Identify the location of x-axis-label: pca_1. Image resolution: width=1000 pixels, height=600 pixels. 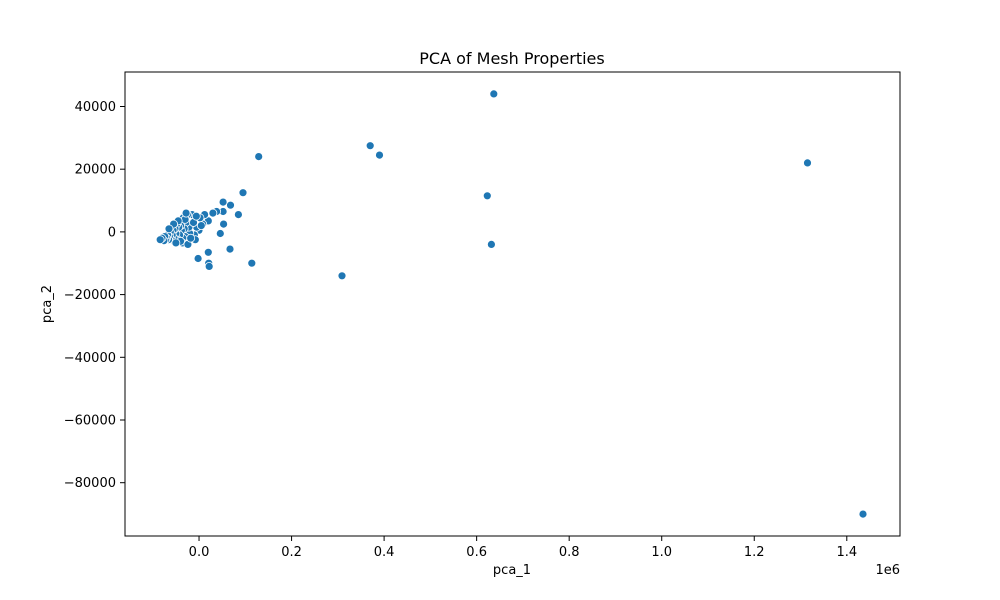
(512, 570).